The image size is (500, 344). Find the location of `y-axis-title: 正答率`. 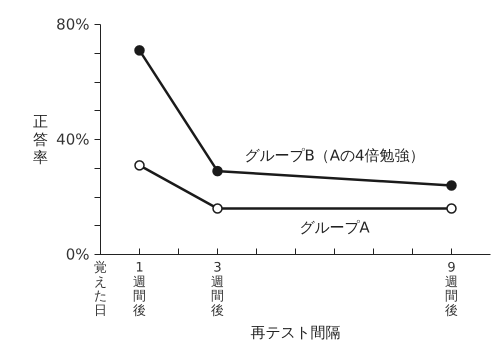

y-axis-title: 正答率 is located at coordinates (40, 139).